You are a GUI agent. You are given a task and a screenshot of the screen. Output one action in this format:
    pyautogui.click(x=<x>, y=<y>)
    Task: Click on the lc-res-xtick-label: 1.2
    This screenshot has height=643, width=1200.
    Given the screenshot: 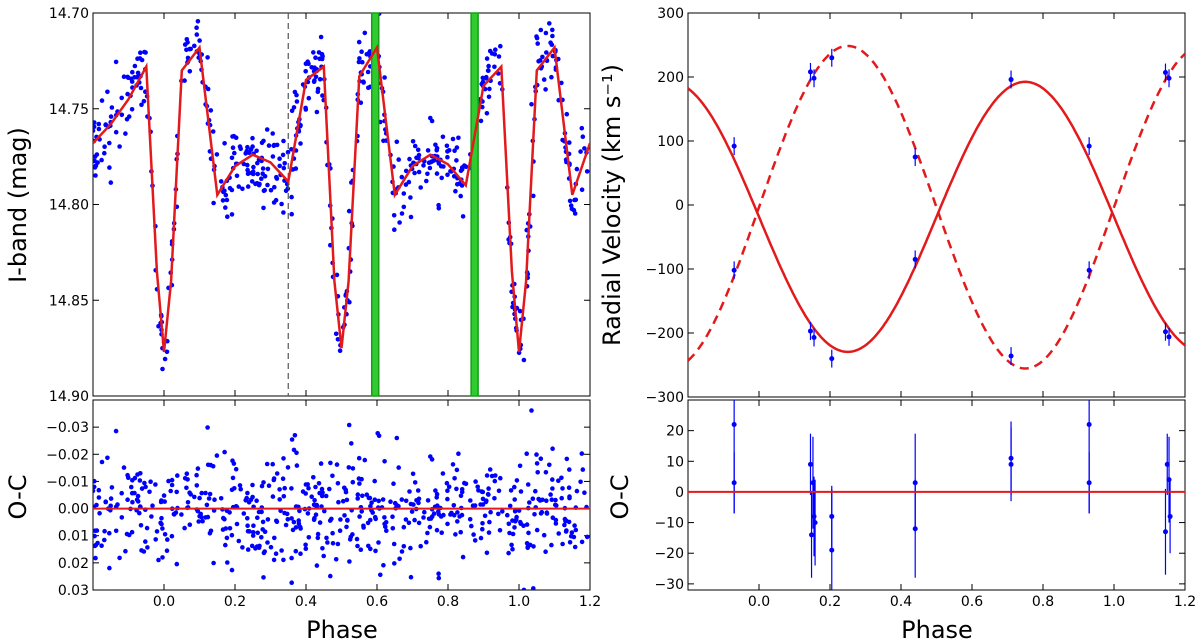 What is the action you would take?
    pyautogui.click(x=590, y=602)
    